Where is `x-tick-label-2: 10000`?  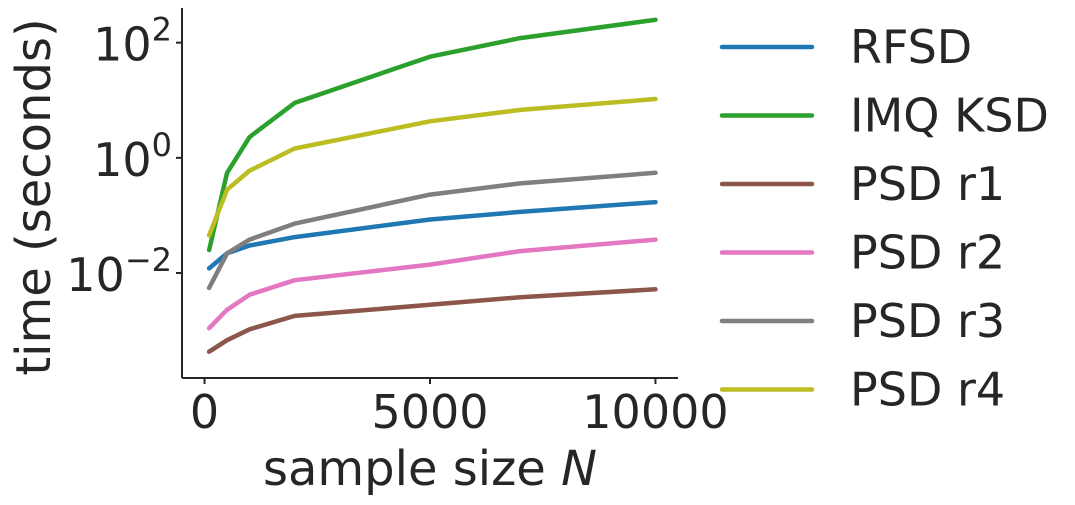
x-tick-label-2: 10000 is located at coordinates (655, 412).